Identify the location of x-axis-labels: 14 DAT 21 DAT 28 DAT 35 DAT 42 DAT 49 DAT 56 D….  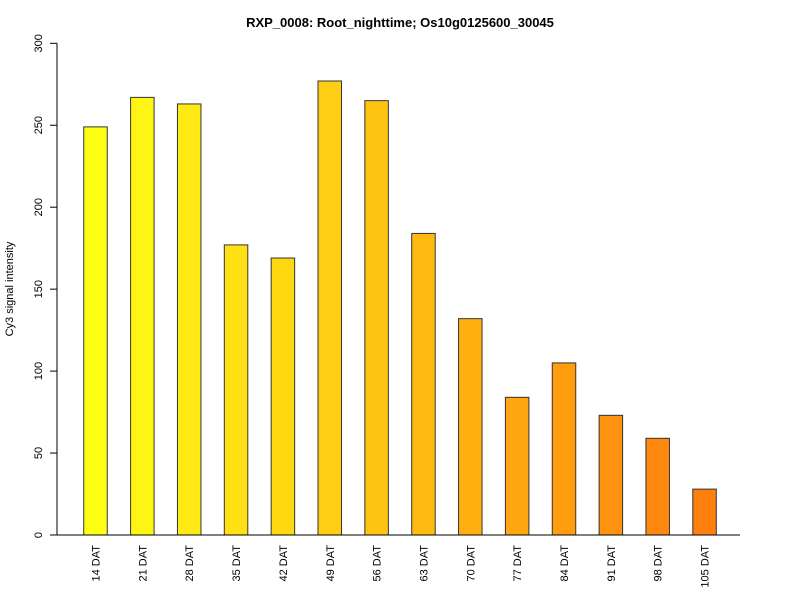
(401, 566).